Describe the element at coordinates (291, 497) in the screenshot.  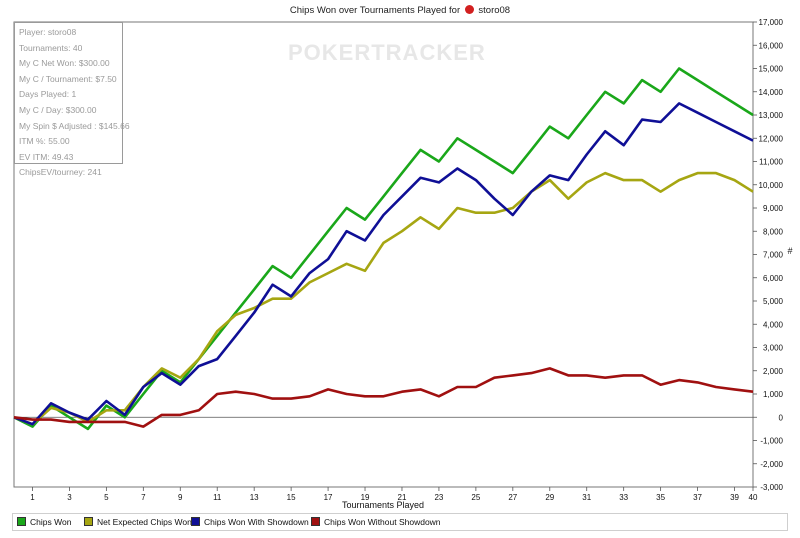
I see `x-tick-label: 15` at that location.